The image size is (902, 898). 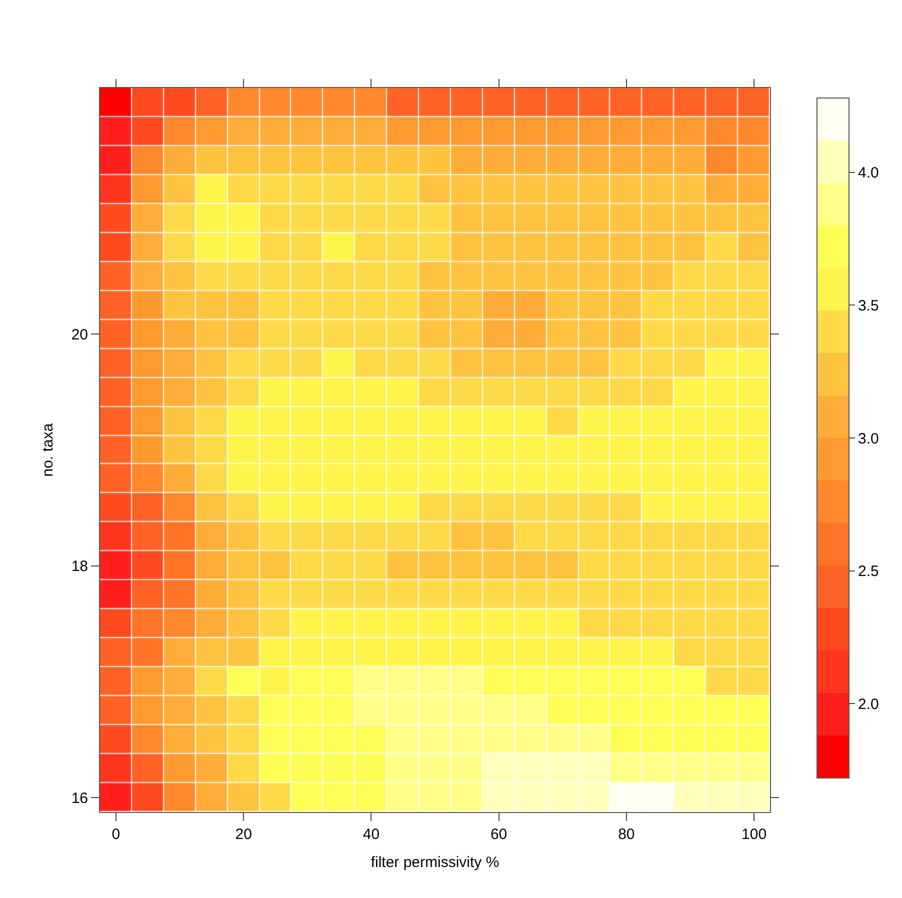 What do you see at coordinates (243, 834) in the screenshot?
I see `x-tick-label: 20` at bounding box center [243, 834].